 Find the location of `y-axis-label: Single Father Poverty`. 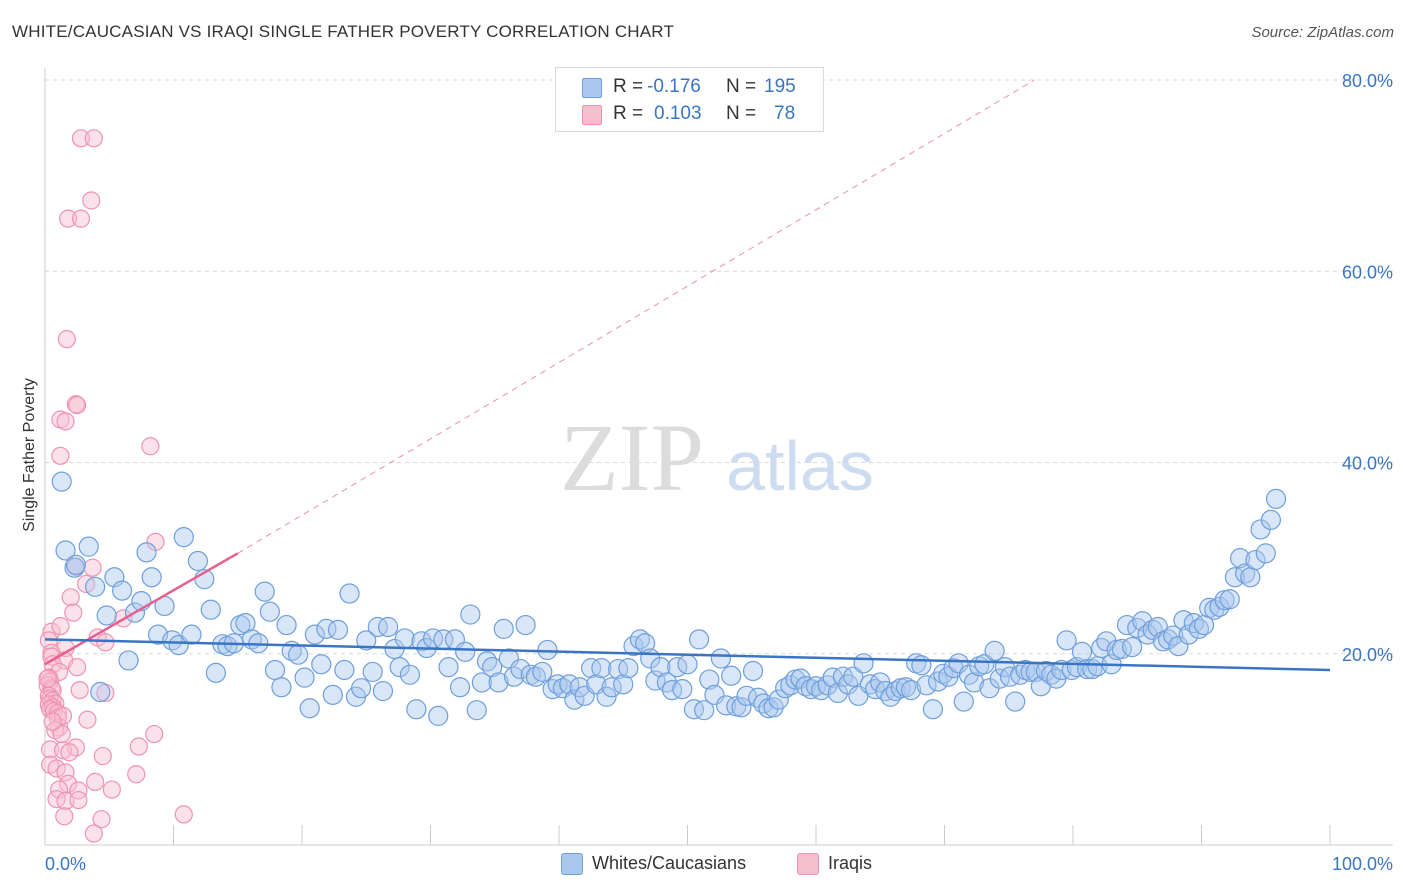

y-axis-label: Single Father Poverty is located at coordinates (29, 455).